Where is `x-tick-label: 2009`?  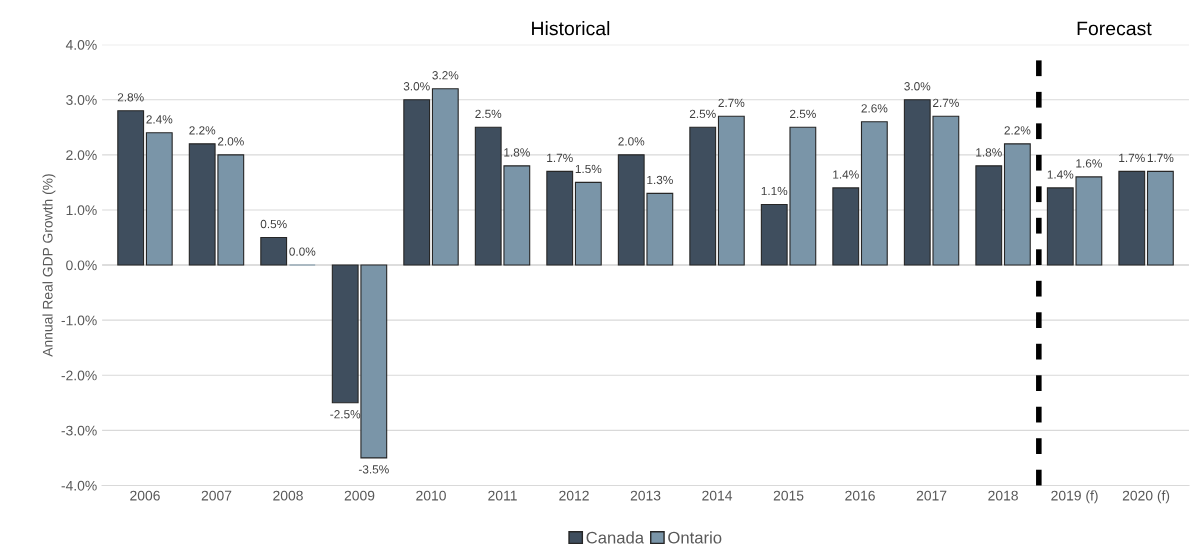
x-tick-label: 2009 is located at coordinates (359, 495).